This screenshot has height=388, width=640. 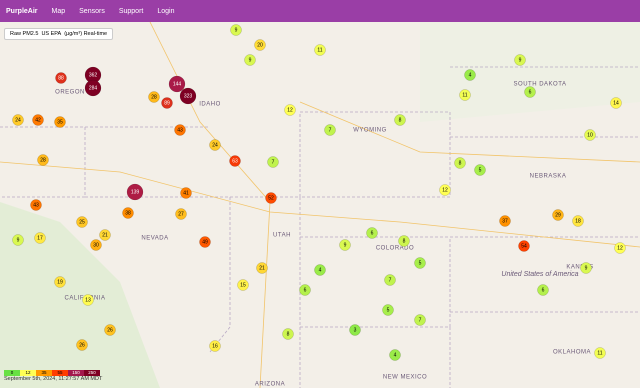 I want to click on sensor-marker: 41, so click(x=186, y=193).